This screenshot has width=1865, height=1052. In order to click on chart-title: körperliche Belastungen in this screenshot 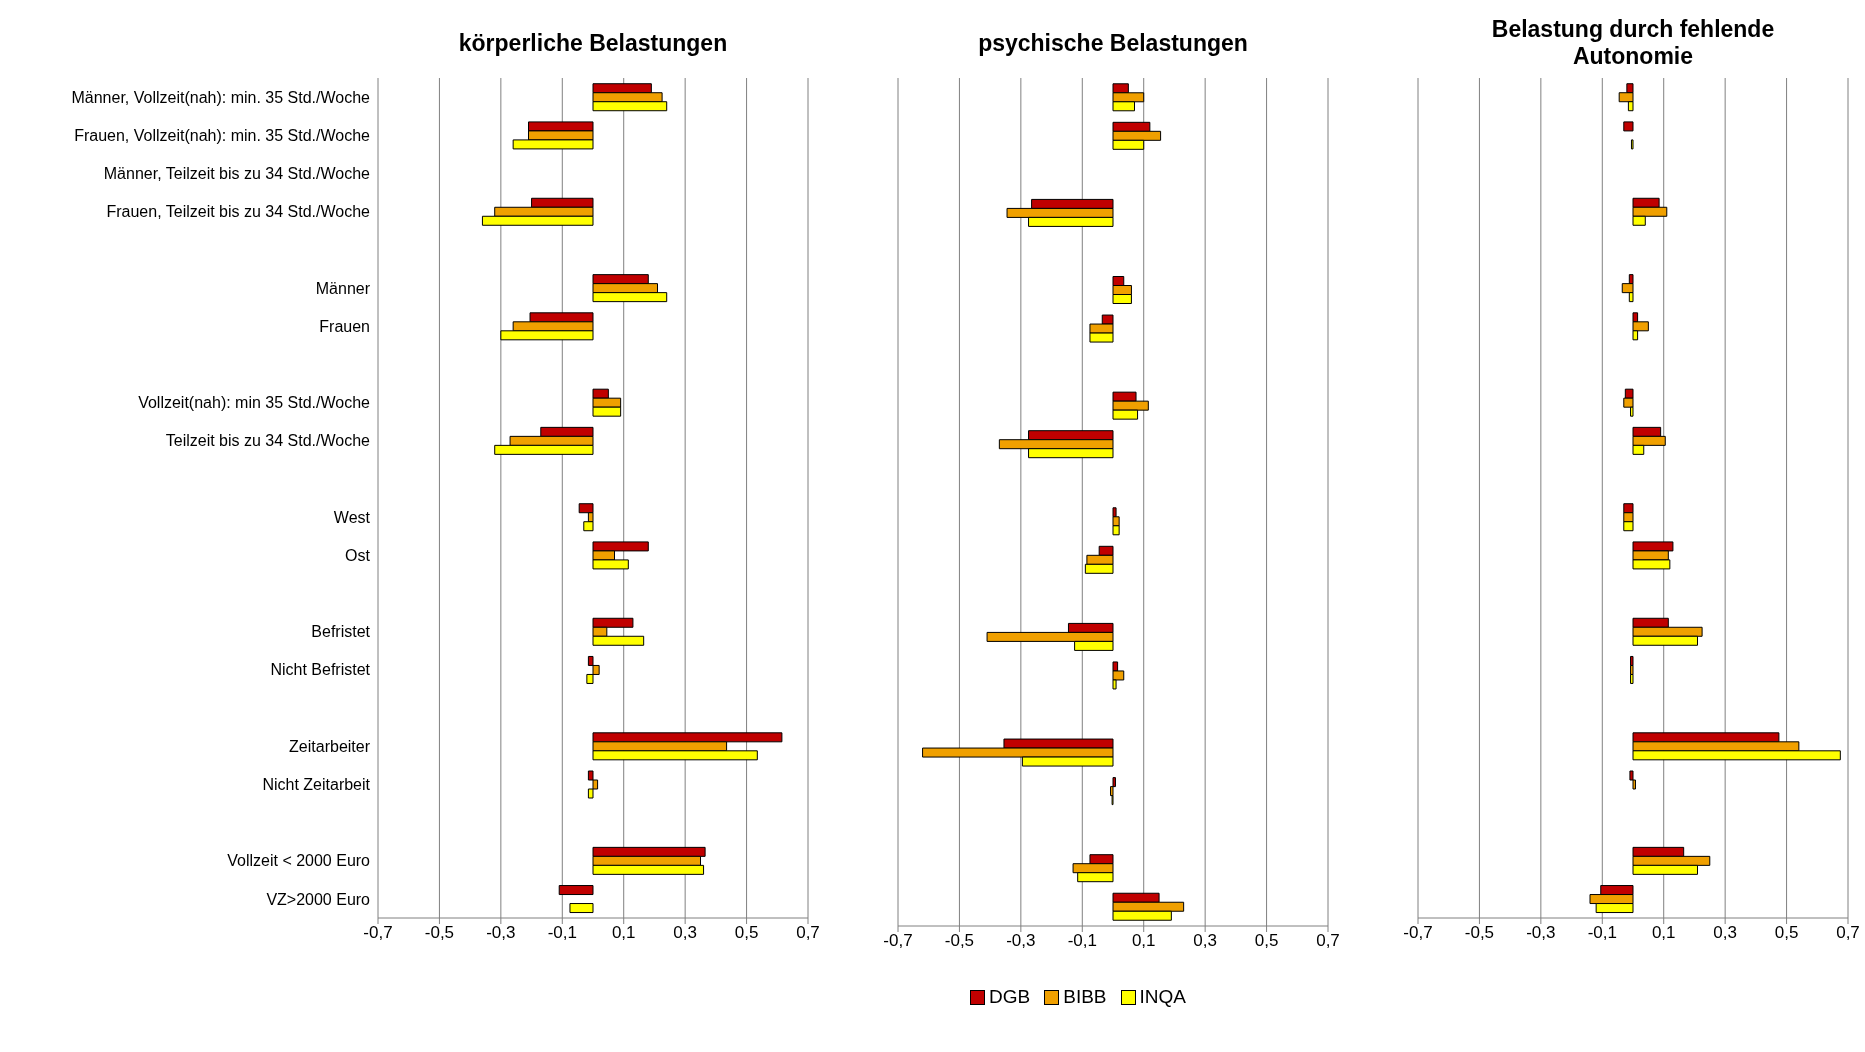, I will do `click(593, 43)`.